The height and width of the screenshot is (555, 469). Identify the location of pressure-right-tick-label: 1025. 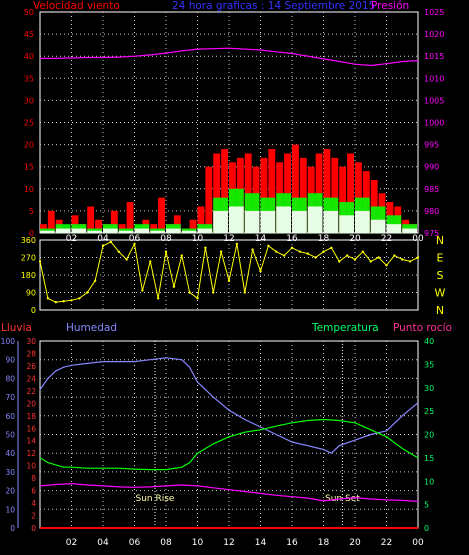
(434, 12).